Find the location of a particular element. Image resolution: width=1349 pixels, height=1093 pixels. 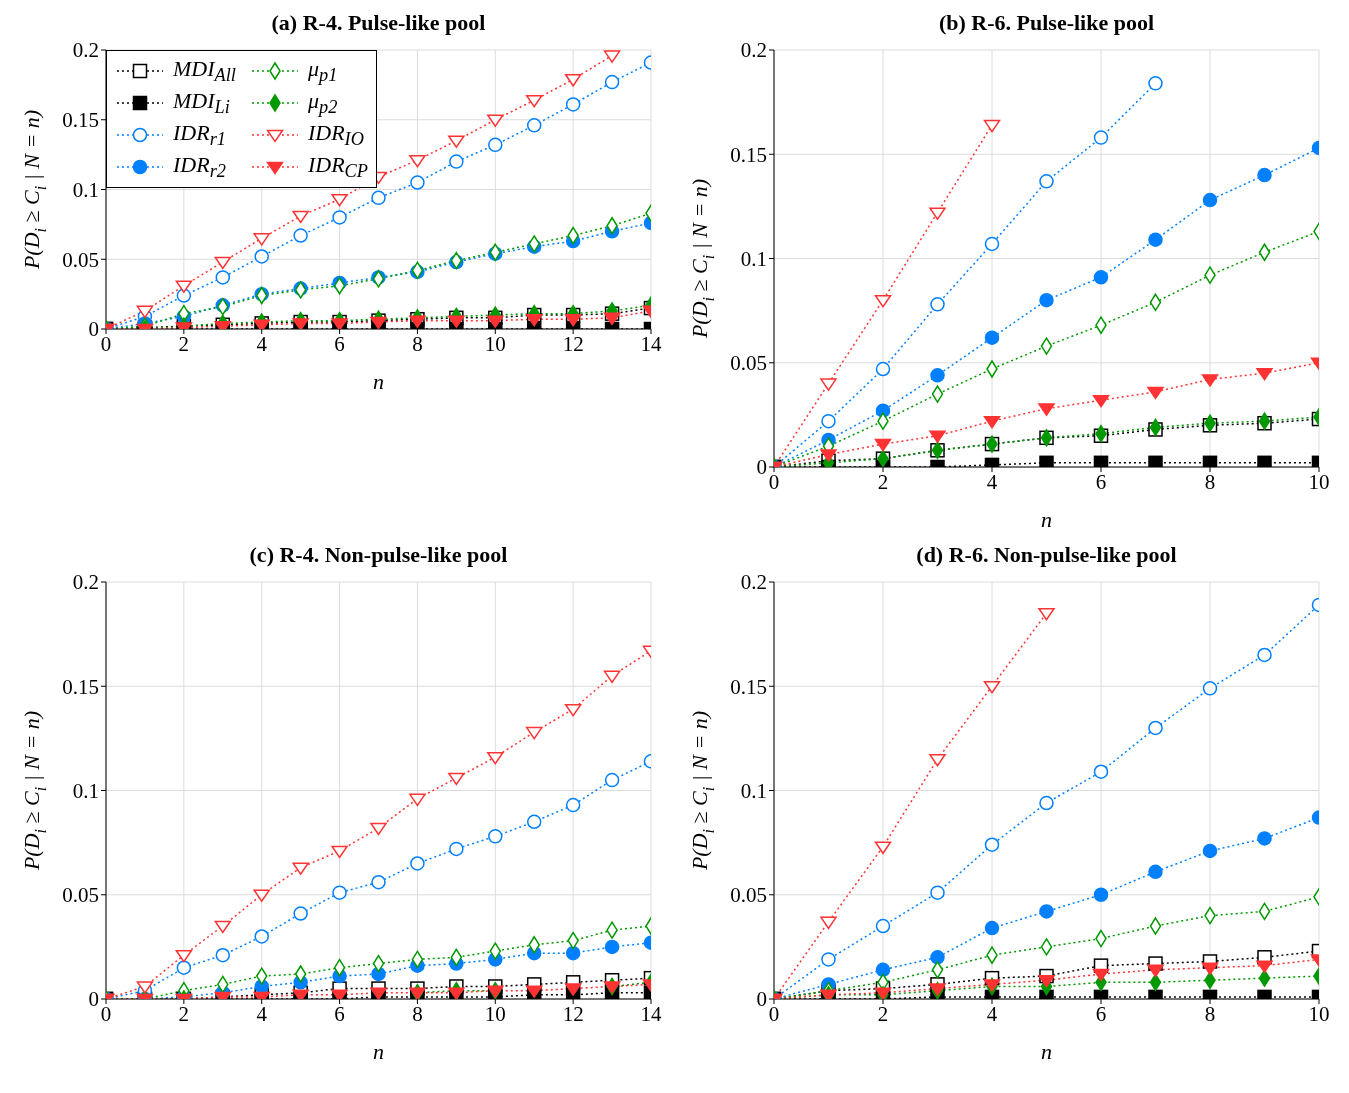

chart-title: (d) R-6. Non-pulse-like pool is located at coordinates (1046, 555).